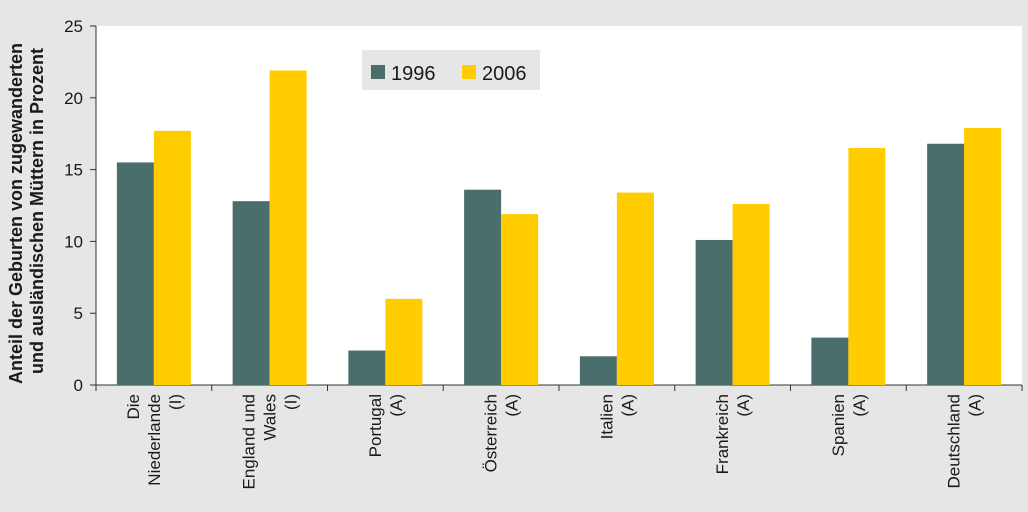  I want to click on x-category-label: Deutschland (A), so click(965, 441).